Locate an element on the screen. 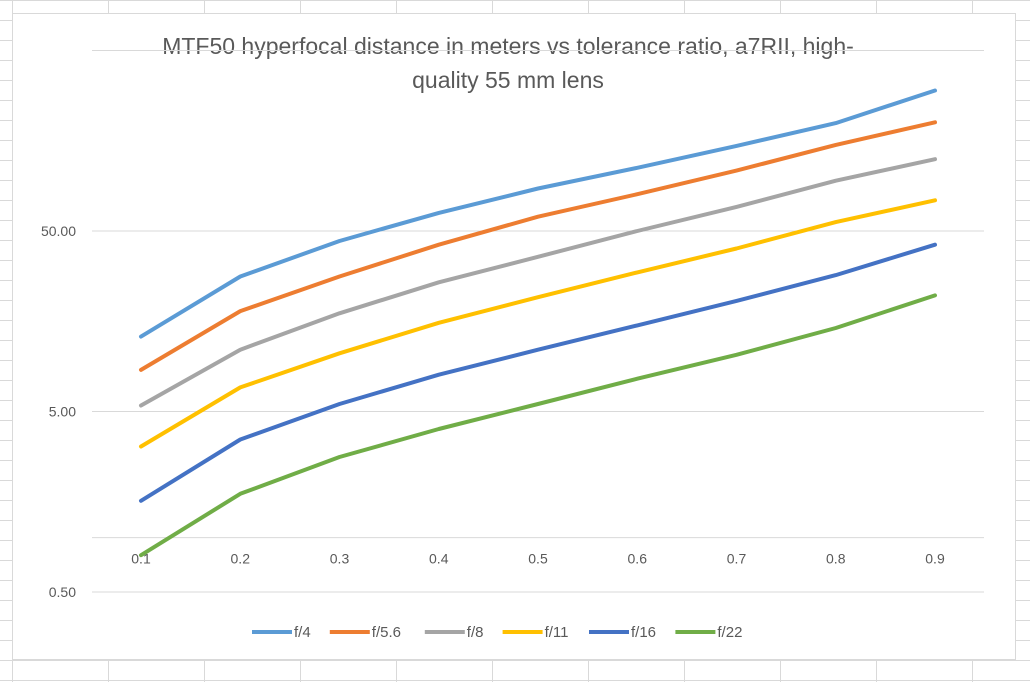 Image resolution: width=1030 pixels, height=682 pixels. x-tick-label: 0.9 is located at coordinates (935, 559).